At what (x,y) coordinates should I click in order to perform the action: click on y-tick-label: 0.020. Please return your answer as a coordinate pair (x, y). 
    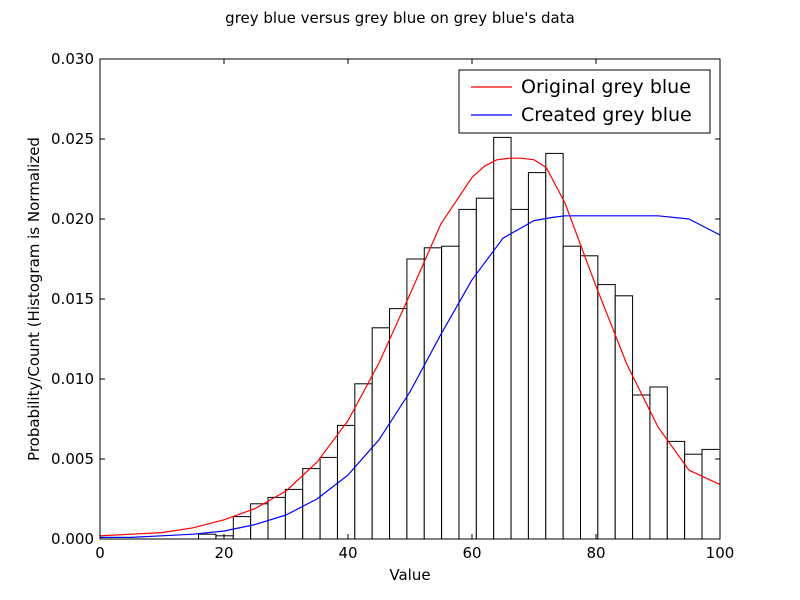
    Looking at the image, I should click on (72, 219).